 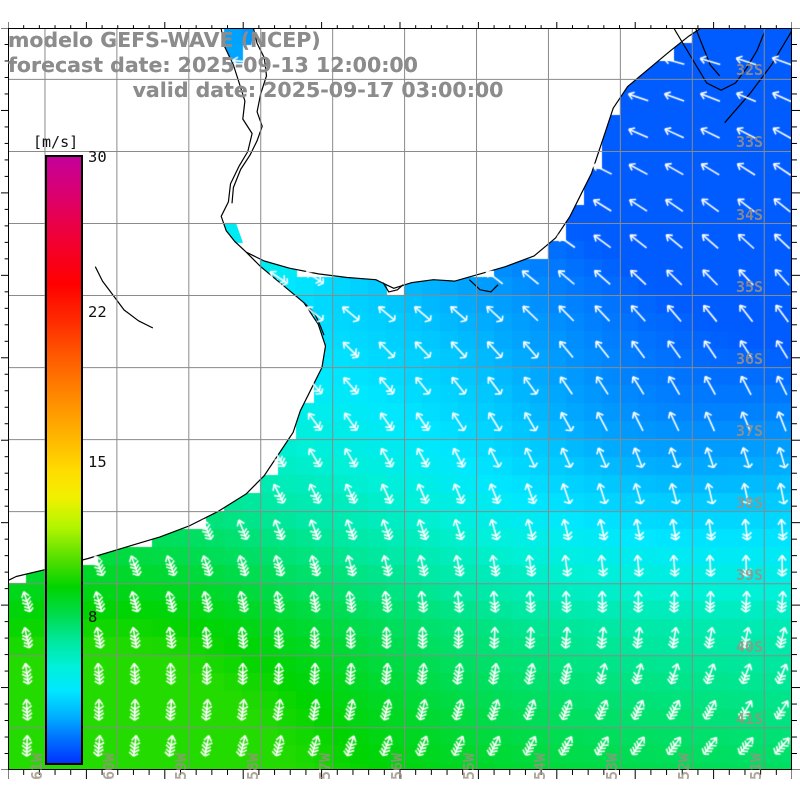 What do you see at coordinates (750, 718) in the screenshot?
I see `latitude-label-41S: 41S` at bounding box center [750, 718].